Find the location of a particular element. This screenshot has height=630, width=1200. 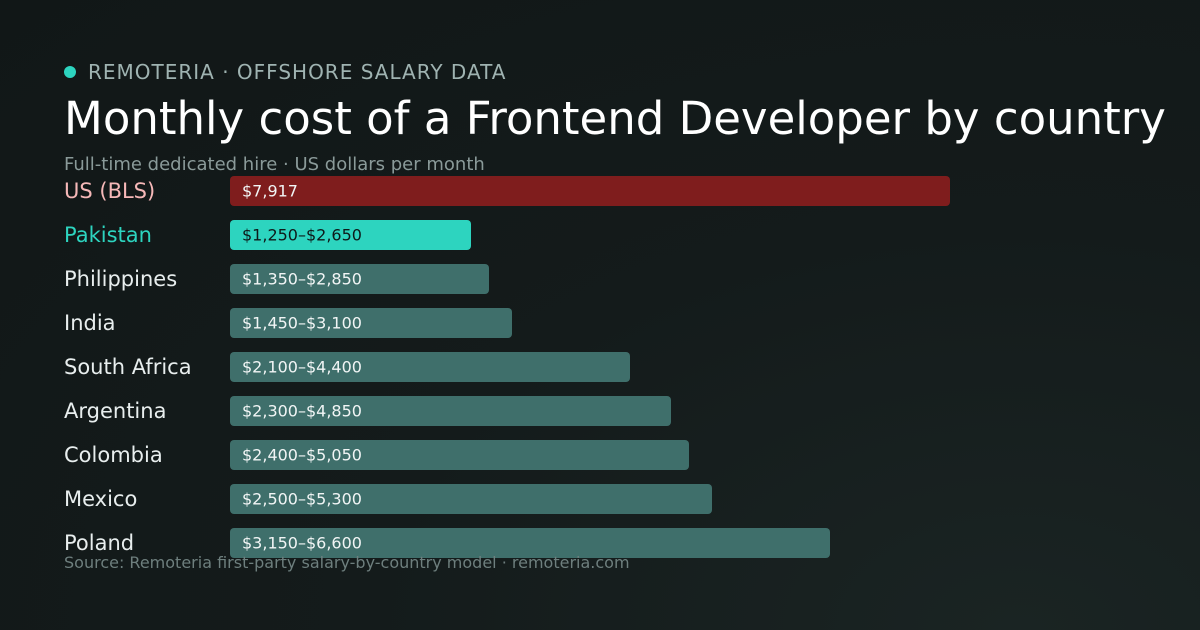

category-label: Poland is located at coordinates (99, 543).